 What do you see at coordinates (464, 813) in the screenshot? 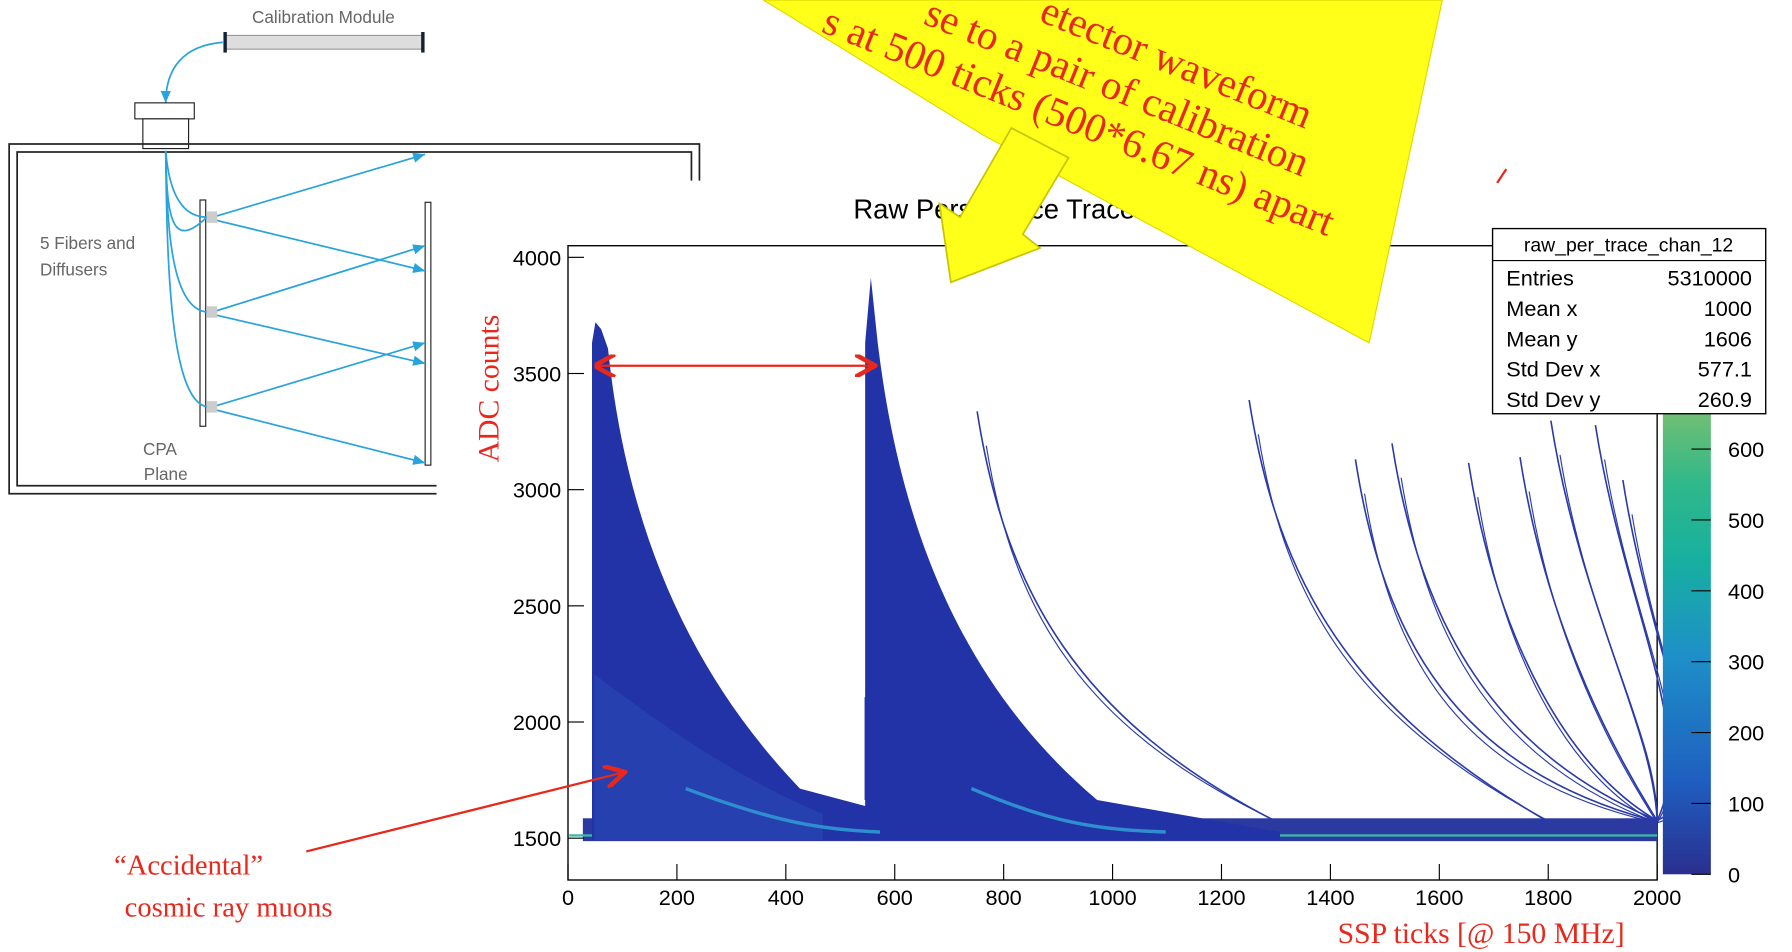
I see `muon-arrow` at bounding box center [464, 813].